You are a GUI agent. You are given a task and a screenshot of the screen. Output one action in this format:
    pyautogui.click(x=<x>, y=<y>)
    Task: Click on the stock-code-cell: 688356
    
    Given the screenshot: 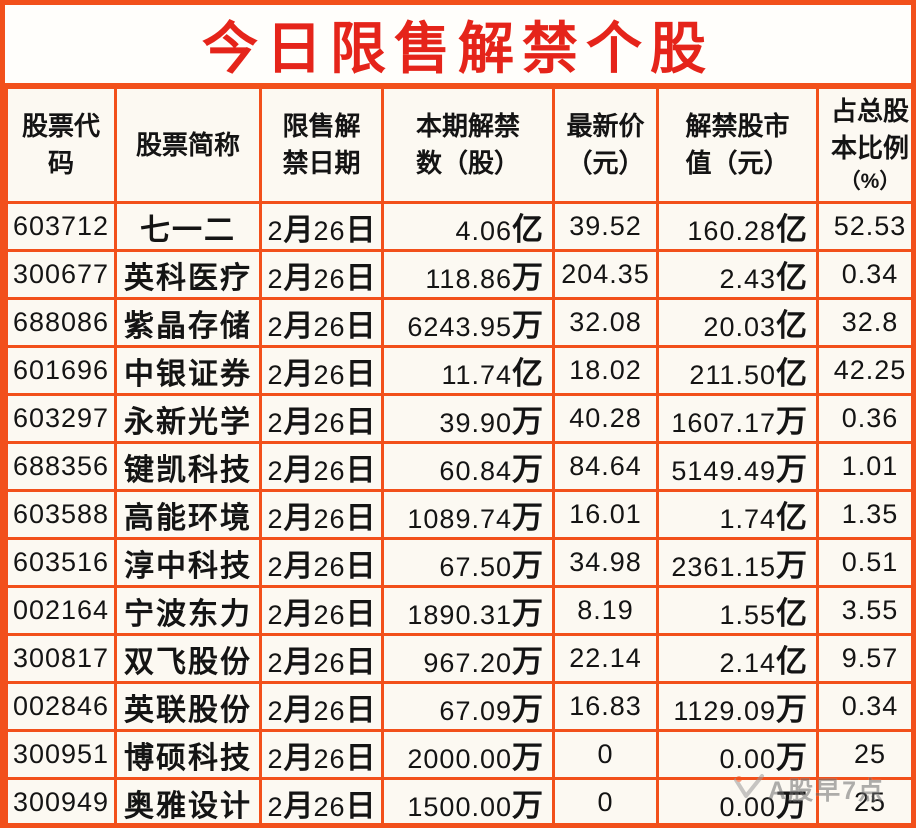 What is the action you would take?
    pyautogui.click(x=61, y=466)
    